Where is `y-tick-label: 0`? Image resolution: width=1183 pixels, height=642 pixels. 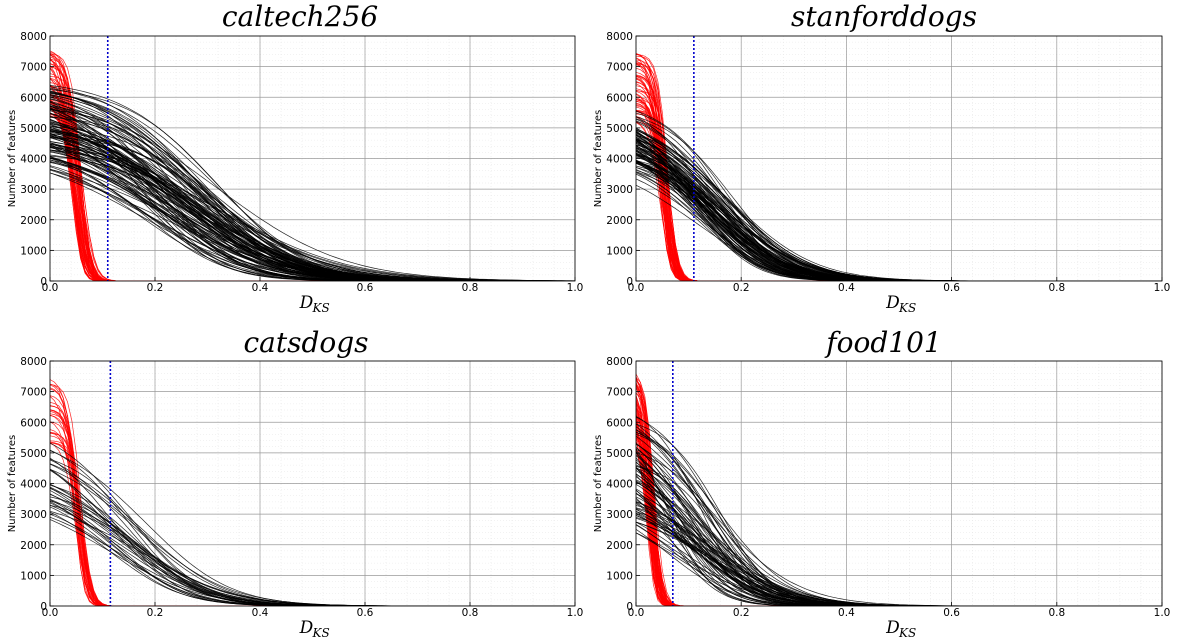
y-tick-label: 0 is located at coordinates (43, 282).